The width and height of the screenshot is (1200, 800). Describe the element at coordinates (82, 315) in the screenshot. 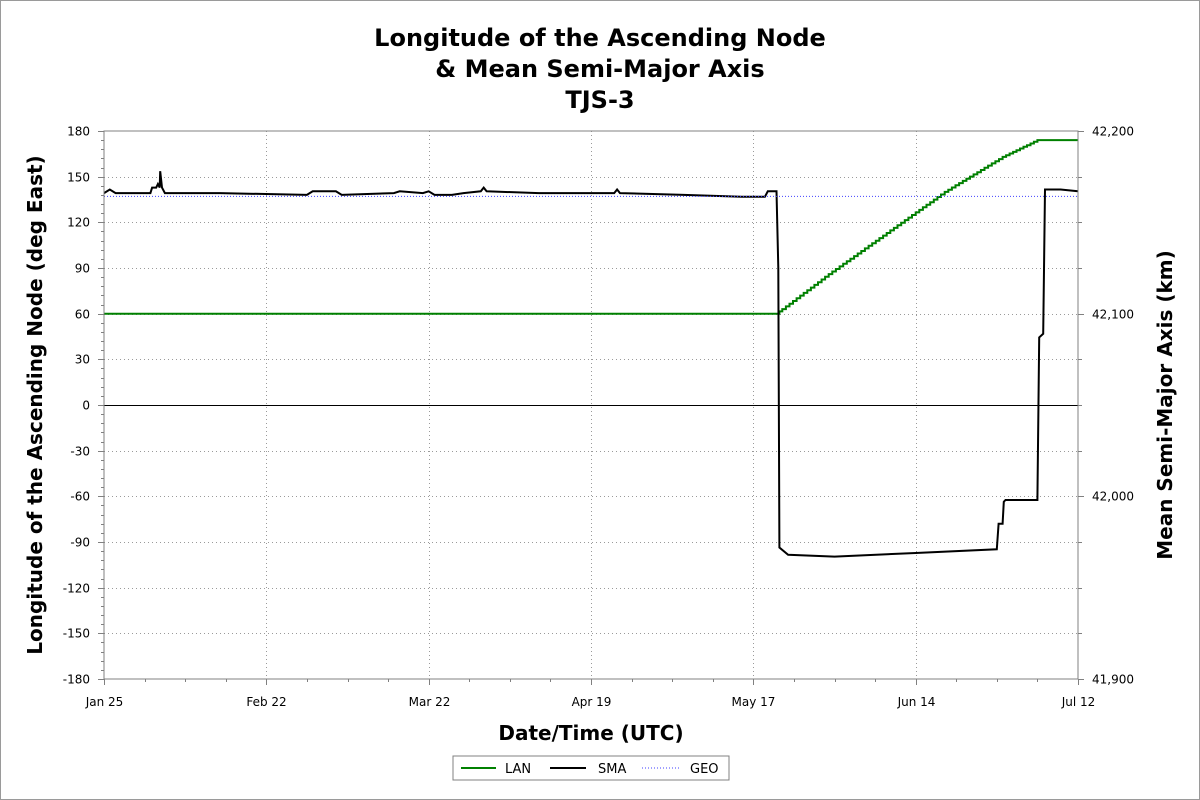

I see `y-left-tick-label: 60` at that location.